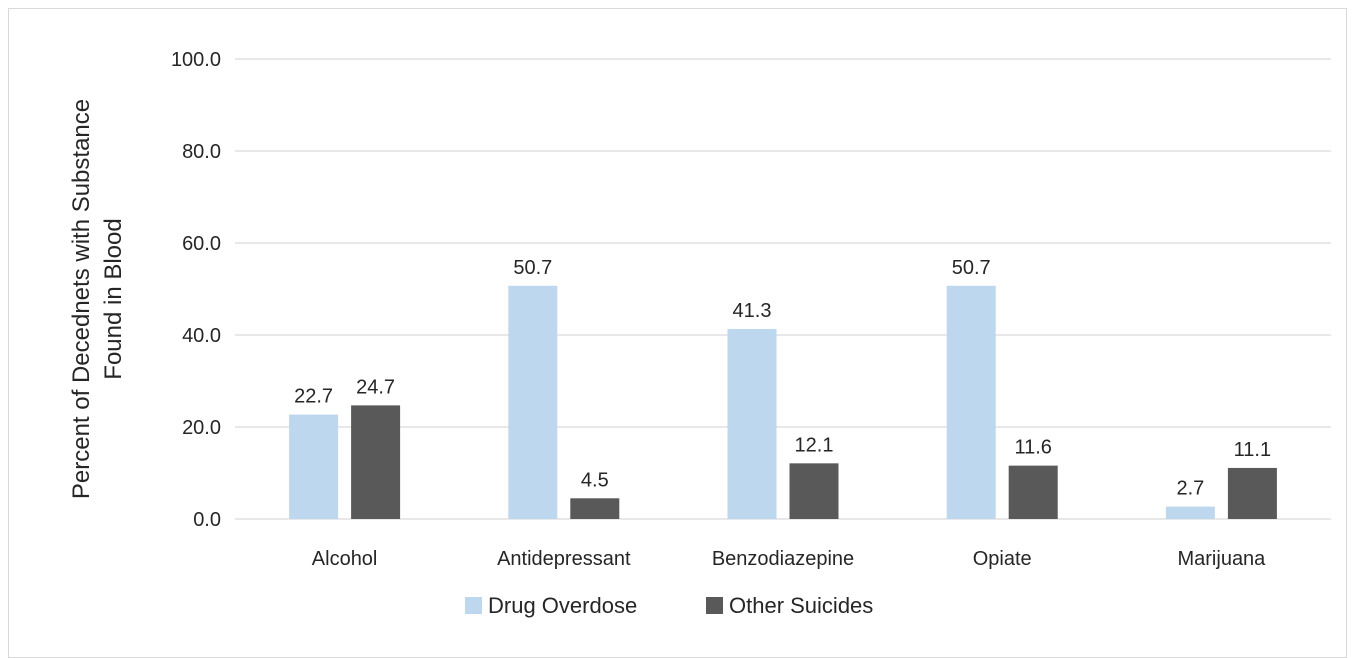 The image size is (1353, 658). Describe the element at coordinates (783, 559) in the screenshot. I see `x-tick-label-benzodiazepine: Benzodiazepine` at that location.